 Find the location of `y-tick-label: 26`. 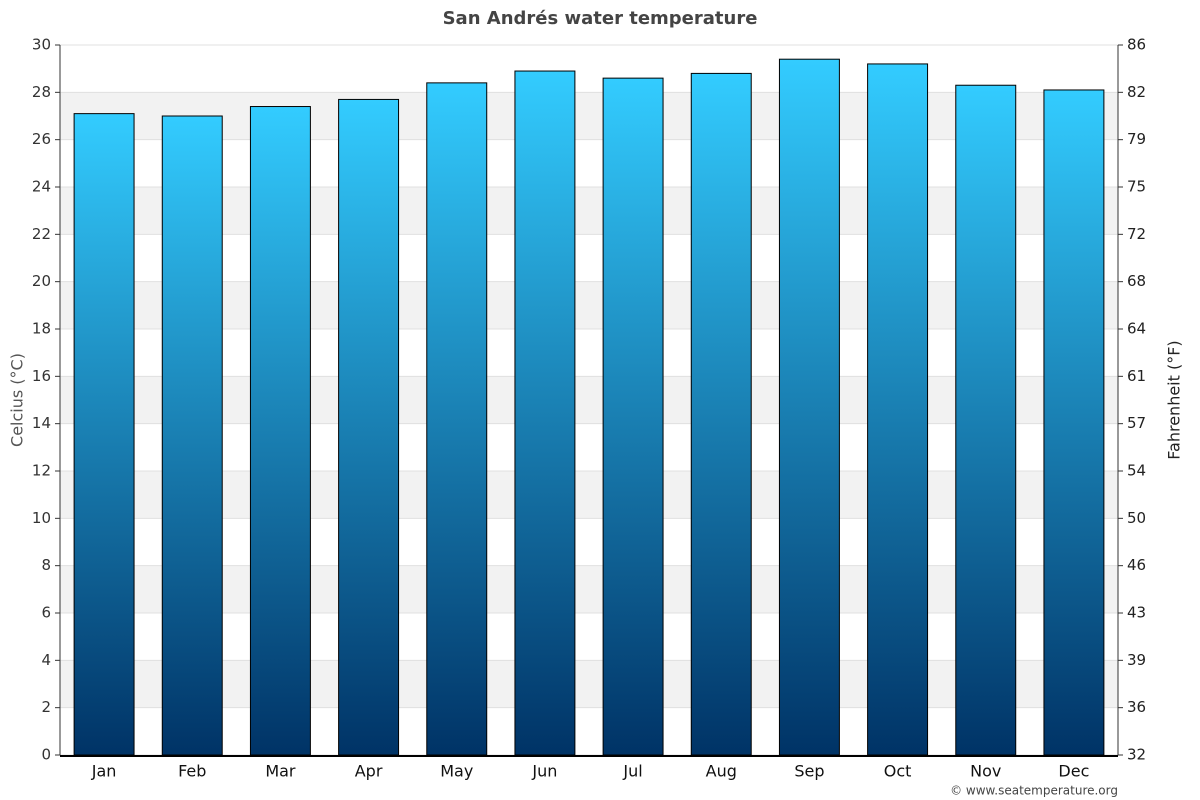

y-tick-label: 26 is located at coordinates (41, 139).